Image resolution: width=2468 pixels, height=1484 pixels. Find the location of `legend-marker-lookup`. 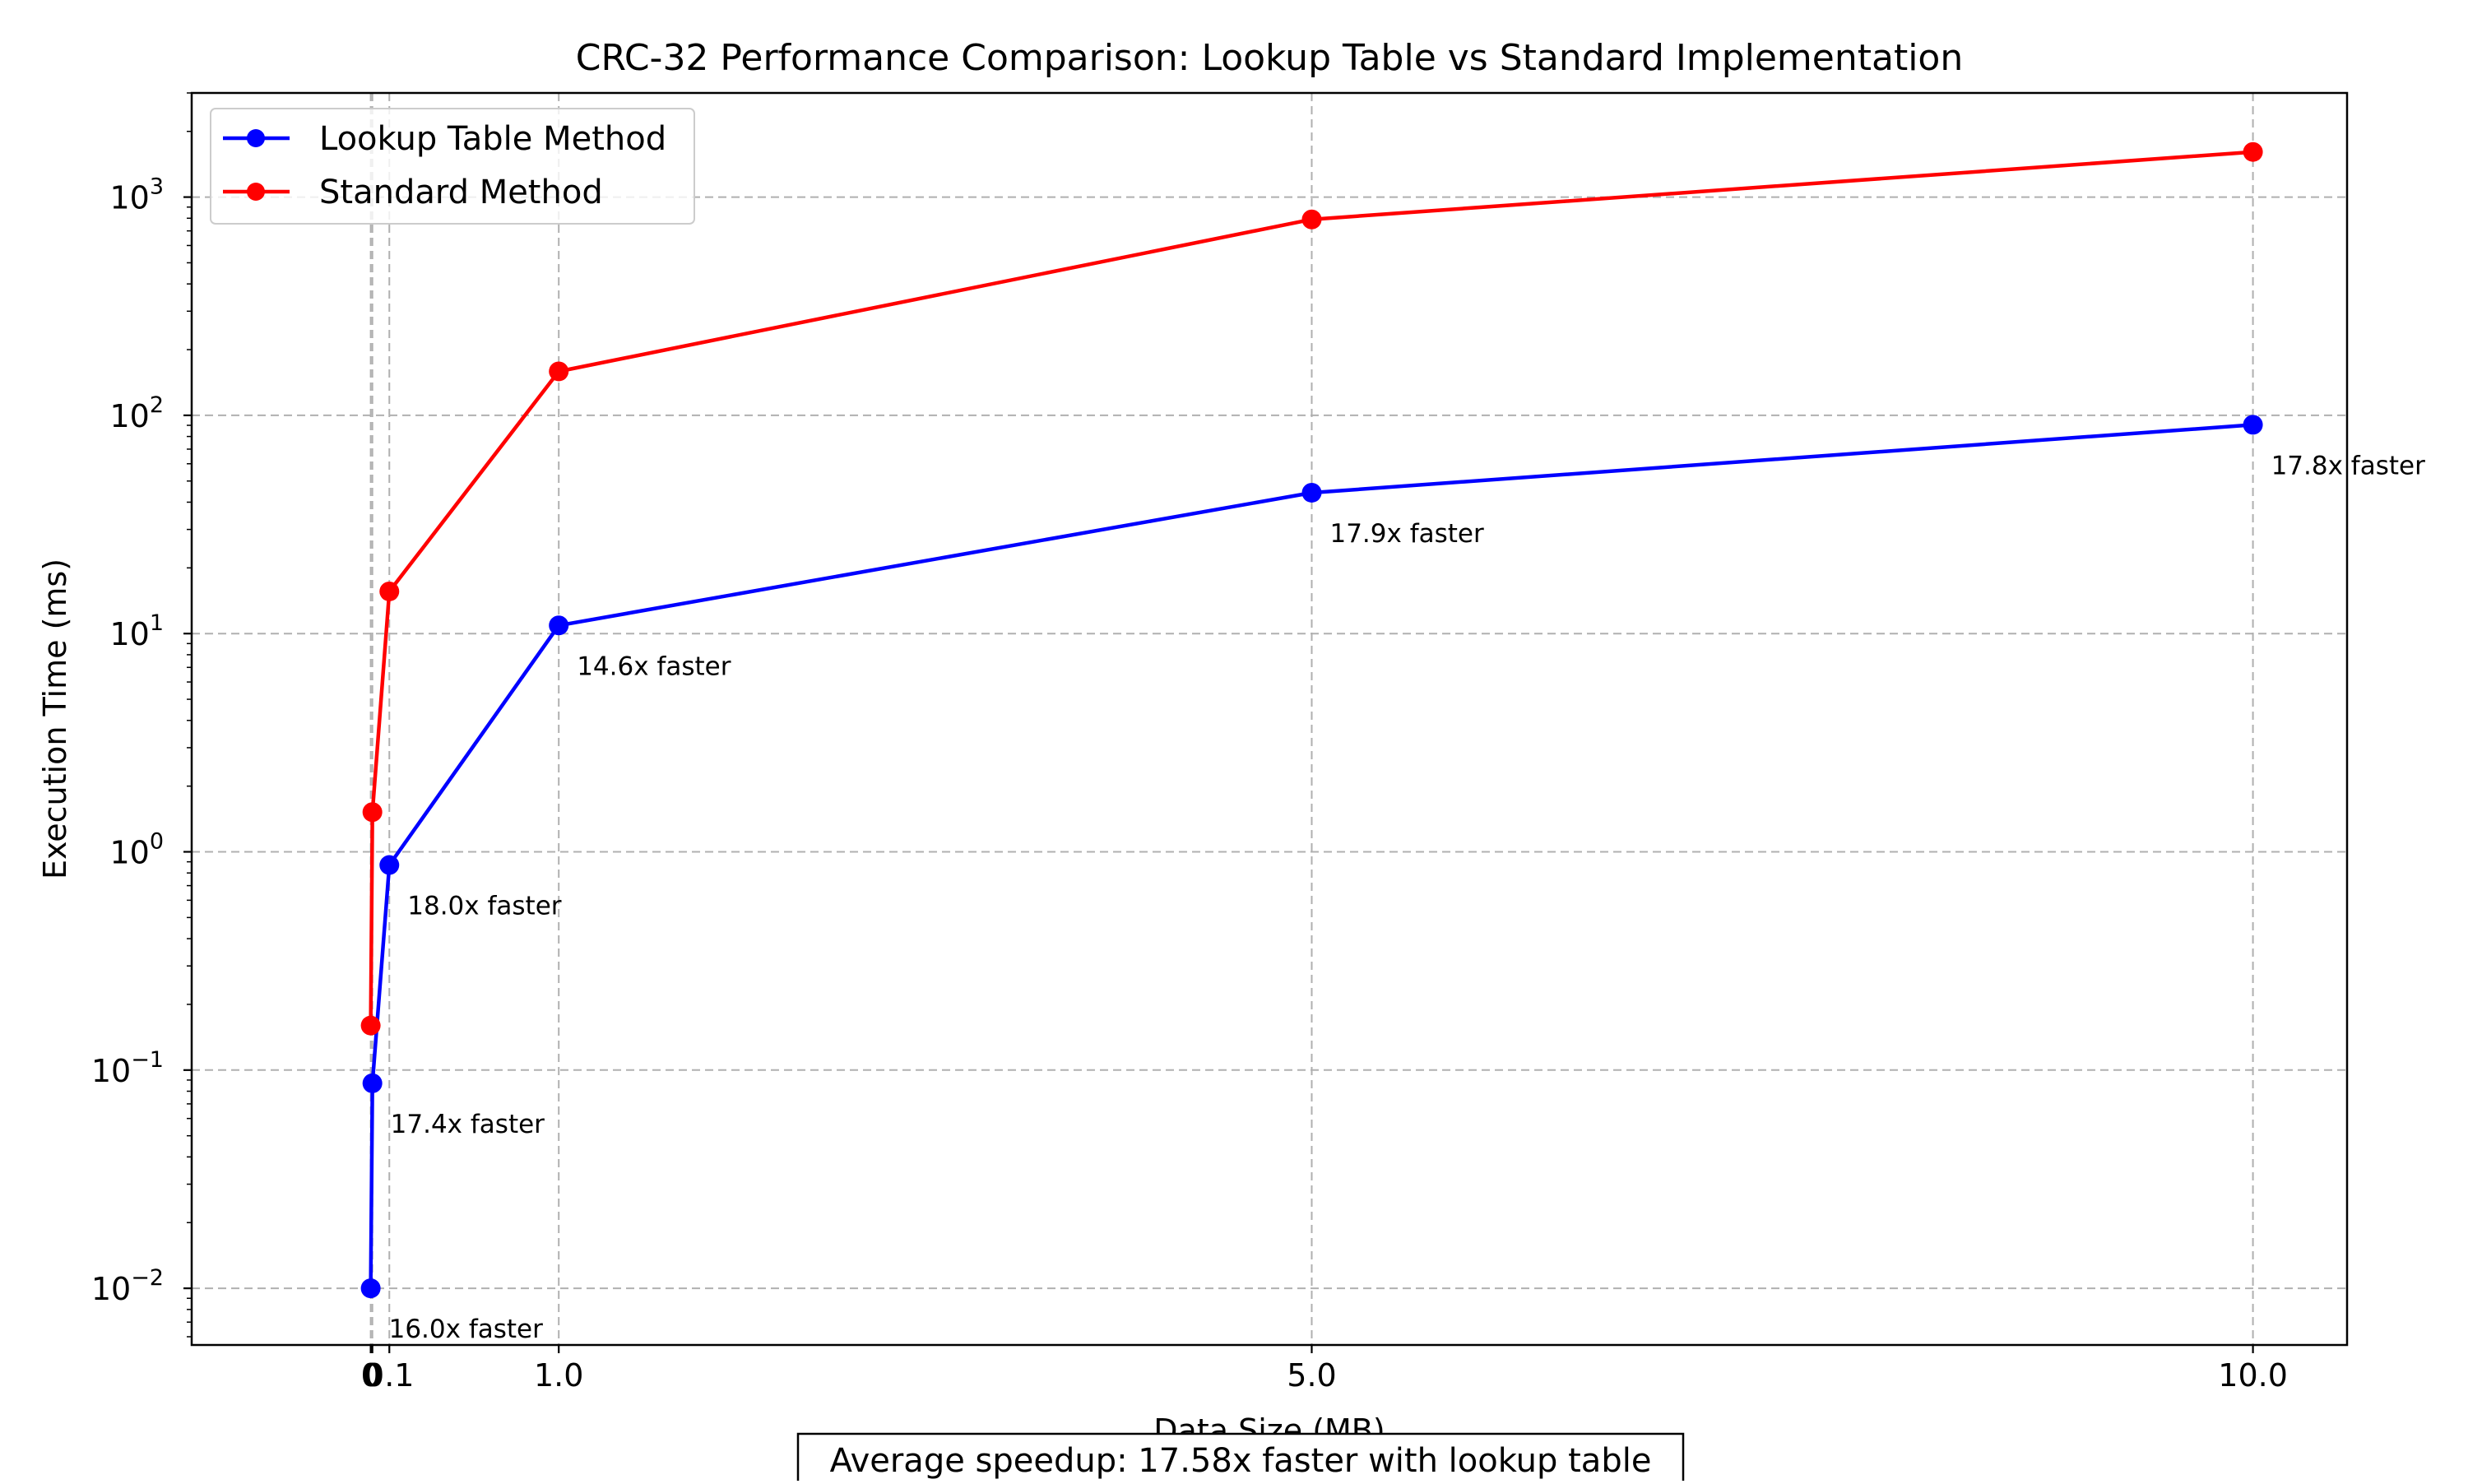

legend-marker-lookup is located at coordinates (256, 138).